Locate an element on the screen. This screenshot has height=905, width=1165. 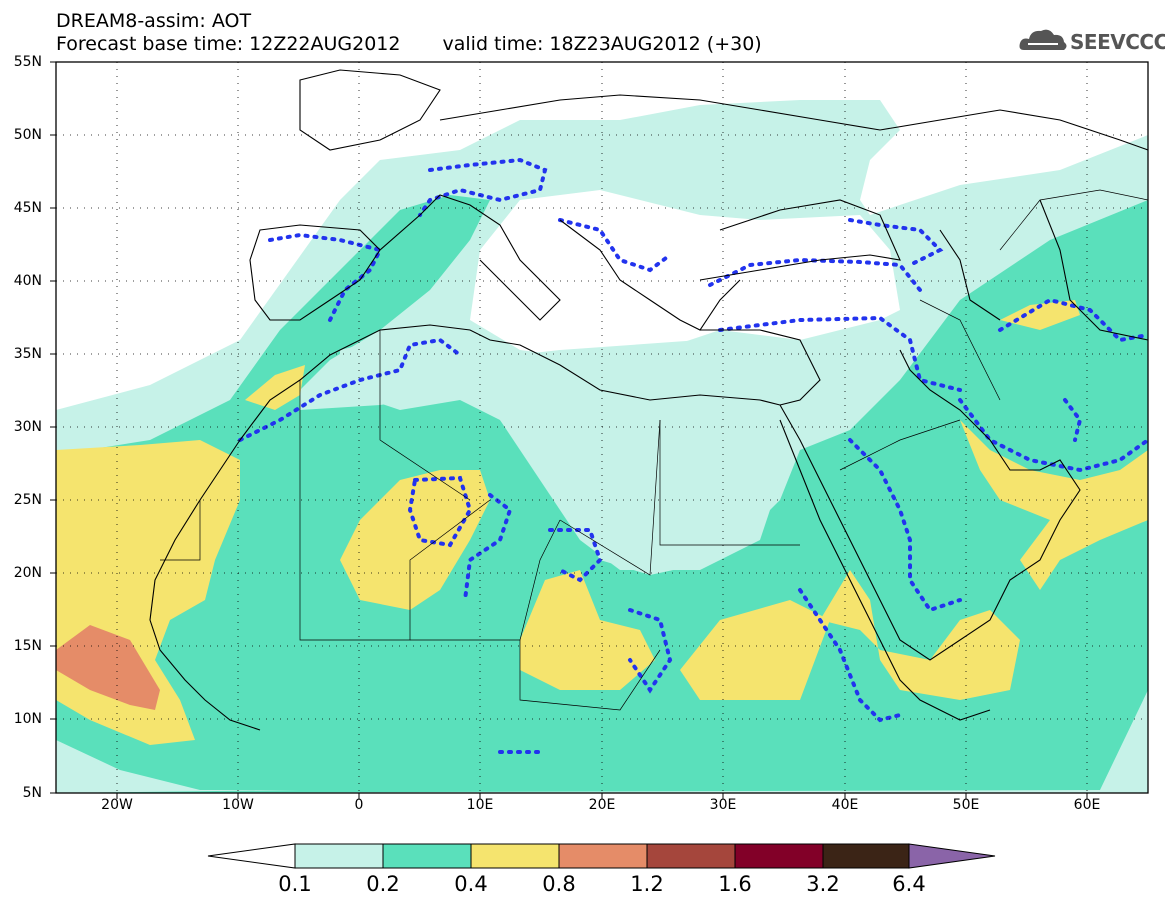
contour-anatolia is located at coordinates (815, 274).